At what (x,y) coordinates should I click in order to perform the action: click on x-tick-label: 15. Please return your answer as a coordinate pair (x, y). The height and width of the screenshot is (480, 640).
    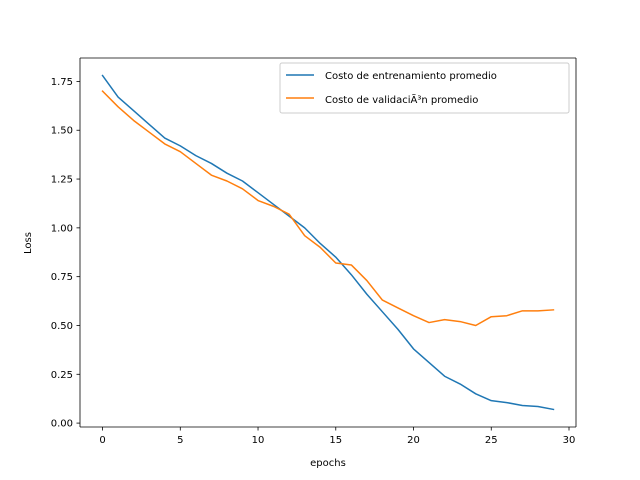
    Looking at the image, I should click on (335, 440).